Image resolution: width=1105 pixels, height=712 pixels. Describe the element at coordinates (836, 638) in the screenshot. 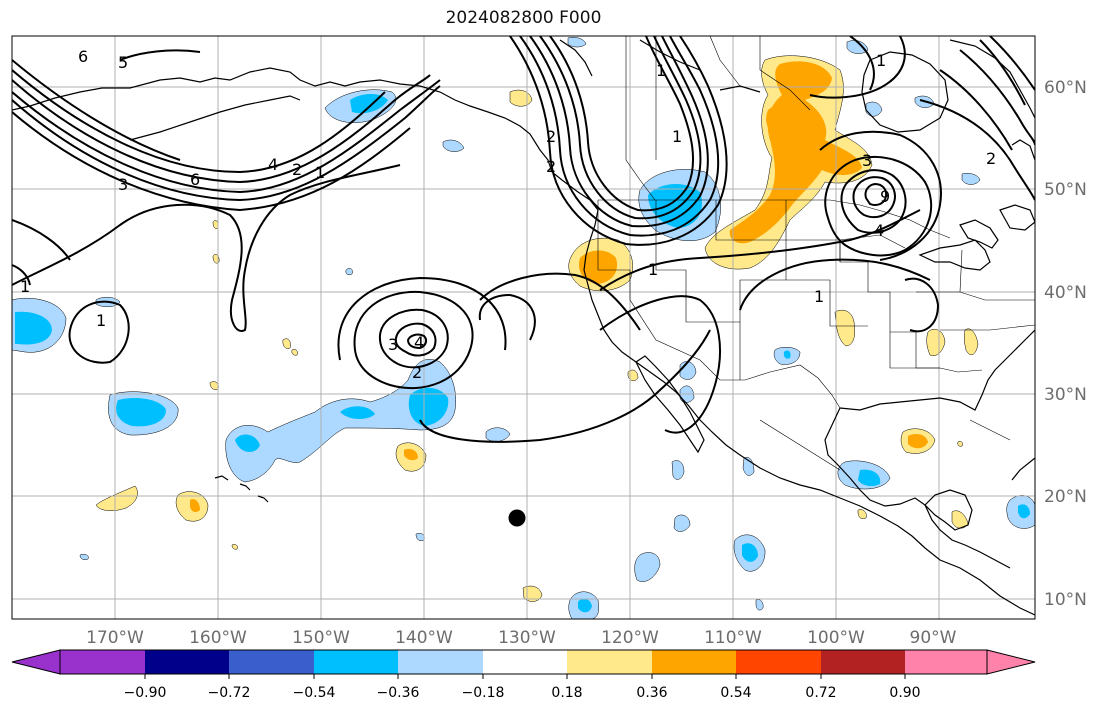

I see `lon-label: 100°W` at that location.